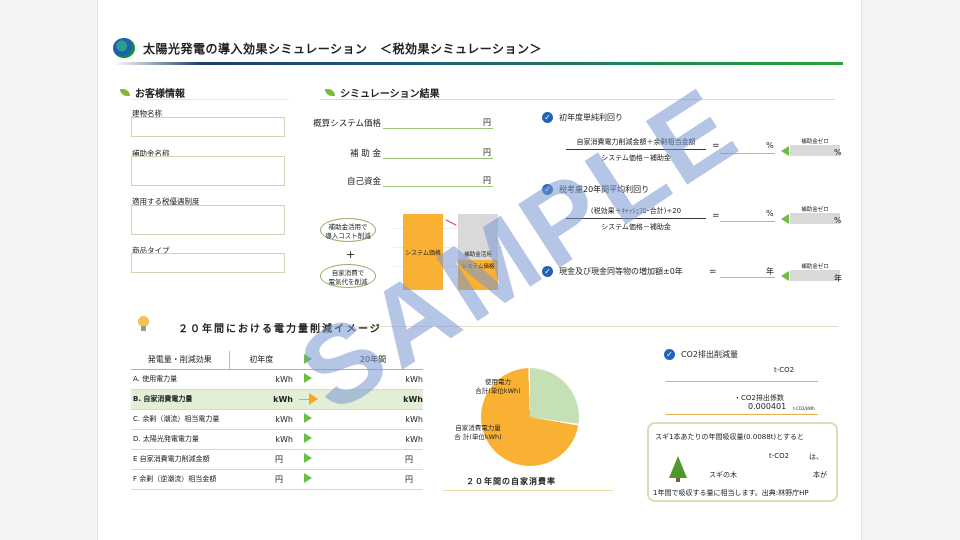 The width and height of the screenshot is (960, 540). What do you see at coordinates (448, 252) in the screenshot?
I see `cost-bar-chart: システム価格 補助金活用 システム価格` at bounding box center [448, 252].